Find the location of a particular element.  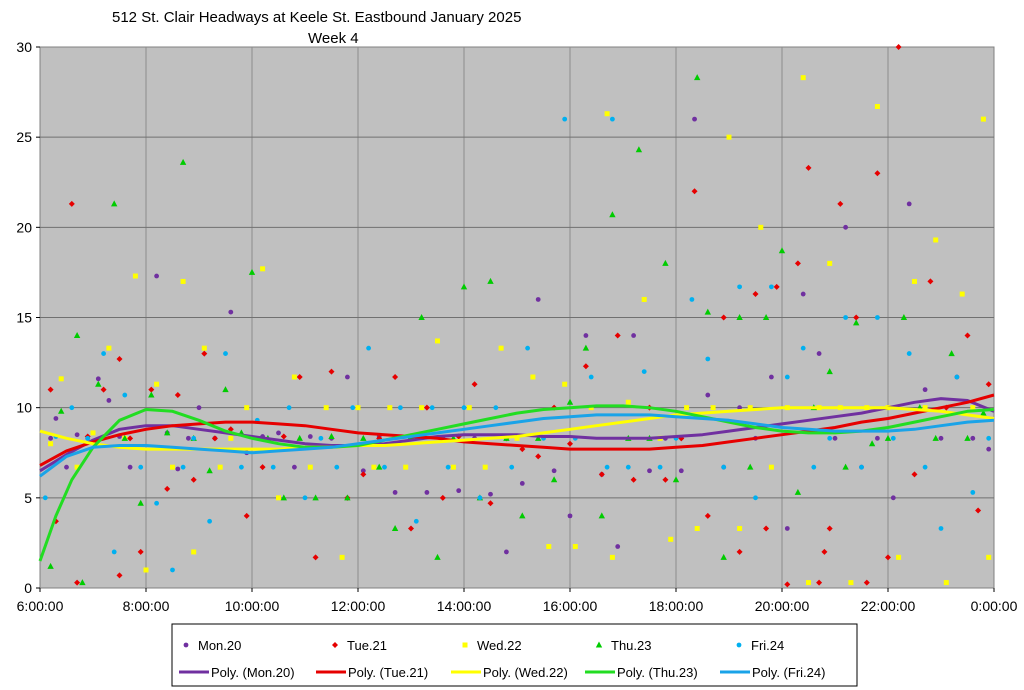

legend-label-tue-21: Tue.21 is located at coordinates (367, 645).